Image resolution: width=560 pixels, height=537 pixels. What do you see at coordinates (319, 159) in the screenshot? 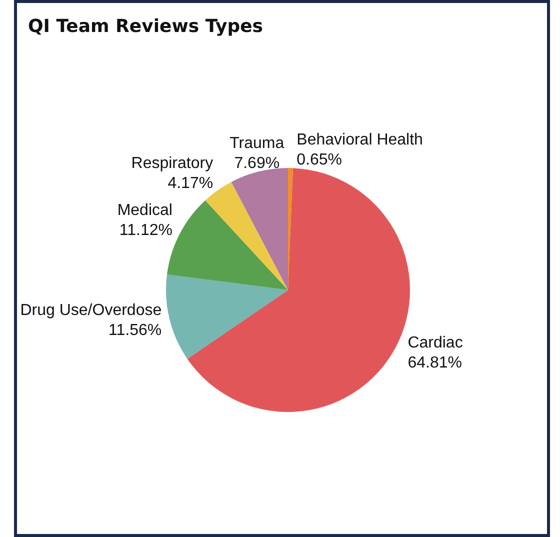
I see `data-label: 0.65%` at bounding box center [319, 159].